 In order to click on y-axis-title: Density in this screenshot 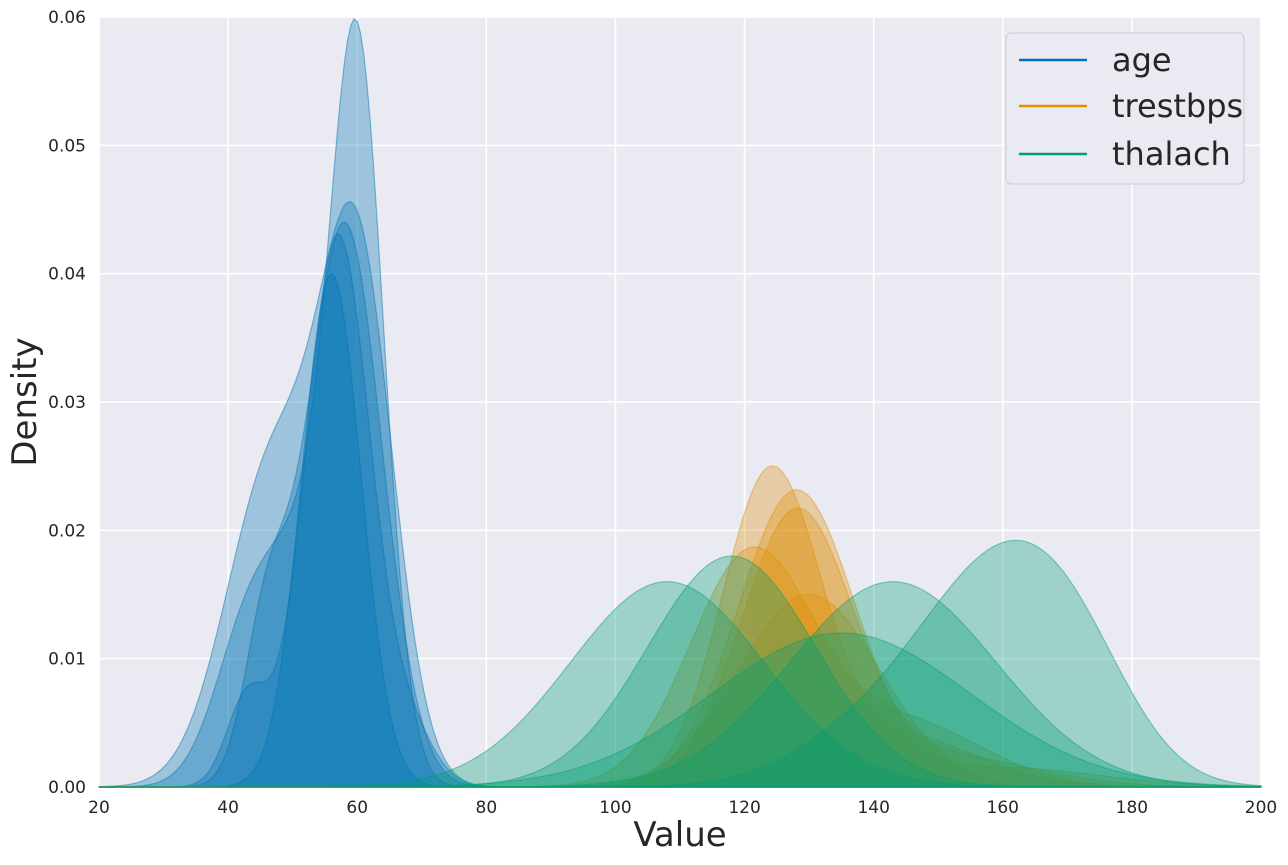, I will do `click(25, 401)`.